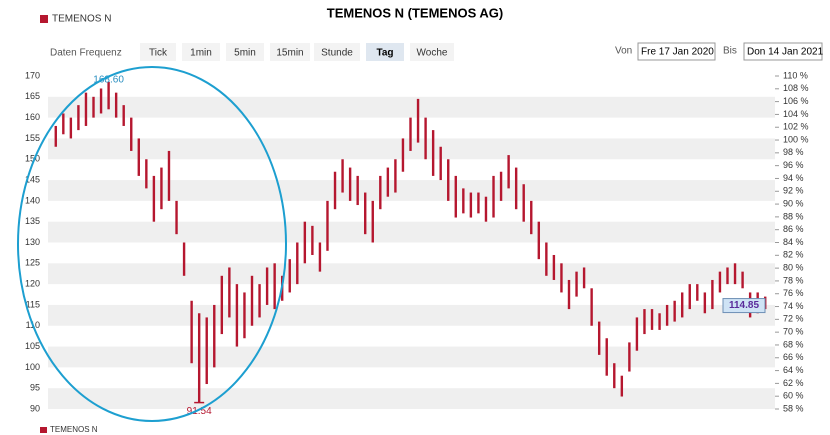 The width and height of the screenshot is (830, 435). I want to click on toolbar-button-label: Tick, so click(158, 53).